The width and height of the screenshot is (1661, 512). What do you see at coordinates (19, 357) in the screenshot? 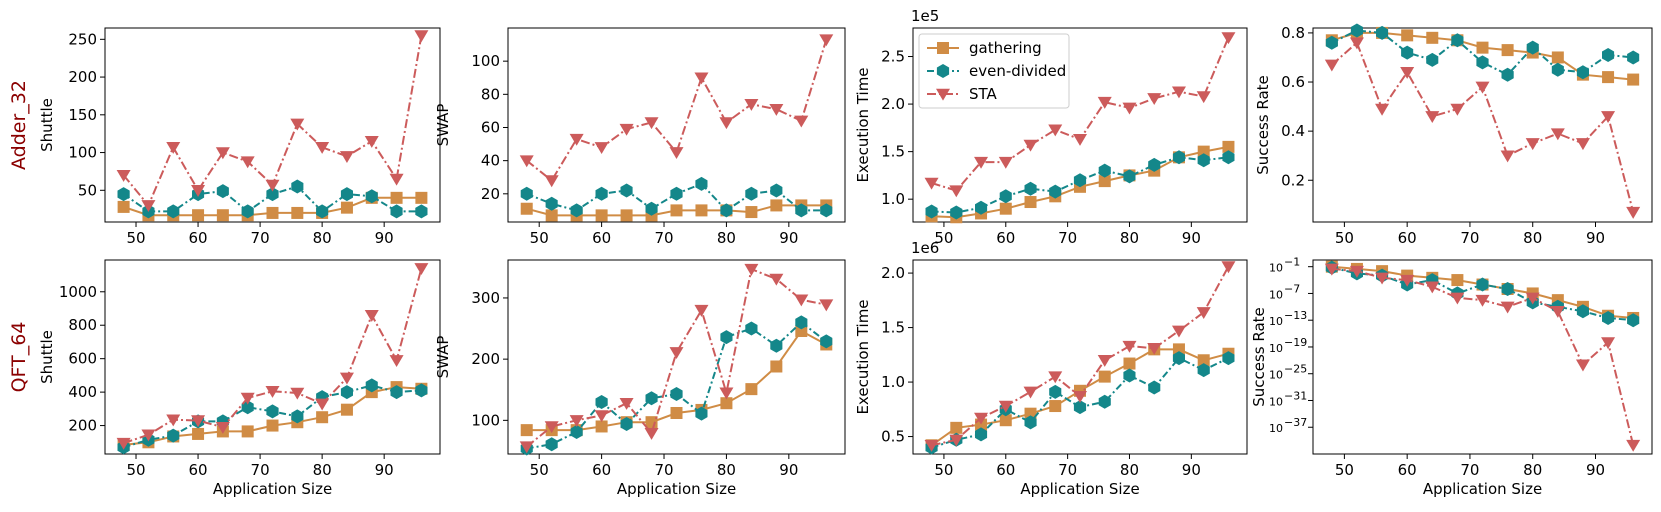
I see `row-label: QFT_64` at bounding box center [19, 357].